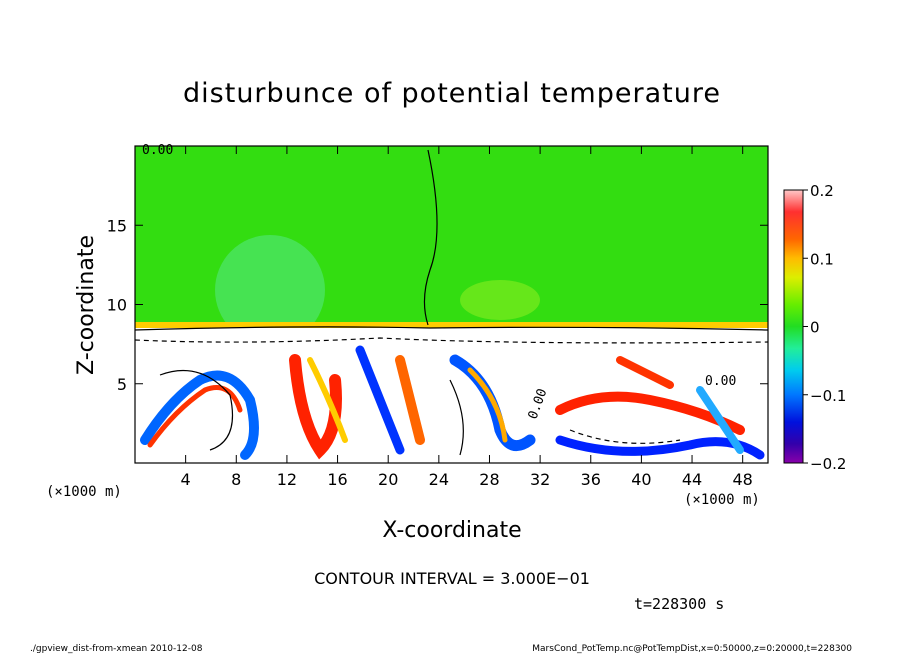 Image resolution: width=904 pixels, height=654 pixels. What do you see at coordinates (641, 479) in the screenshot?
I see `x-tick-label: 40` at bounding box center [641, 479].